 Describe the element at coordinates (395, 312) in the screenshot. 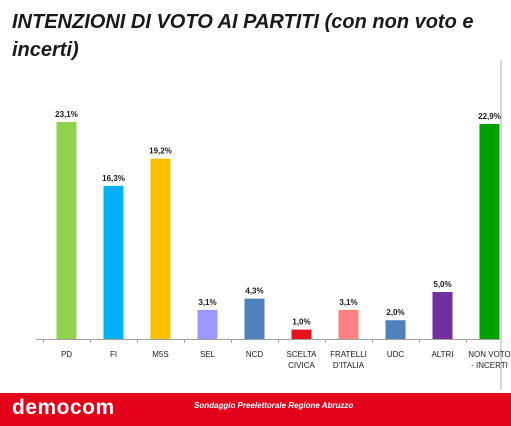

I see `data-label: 2,0%` at that location.